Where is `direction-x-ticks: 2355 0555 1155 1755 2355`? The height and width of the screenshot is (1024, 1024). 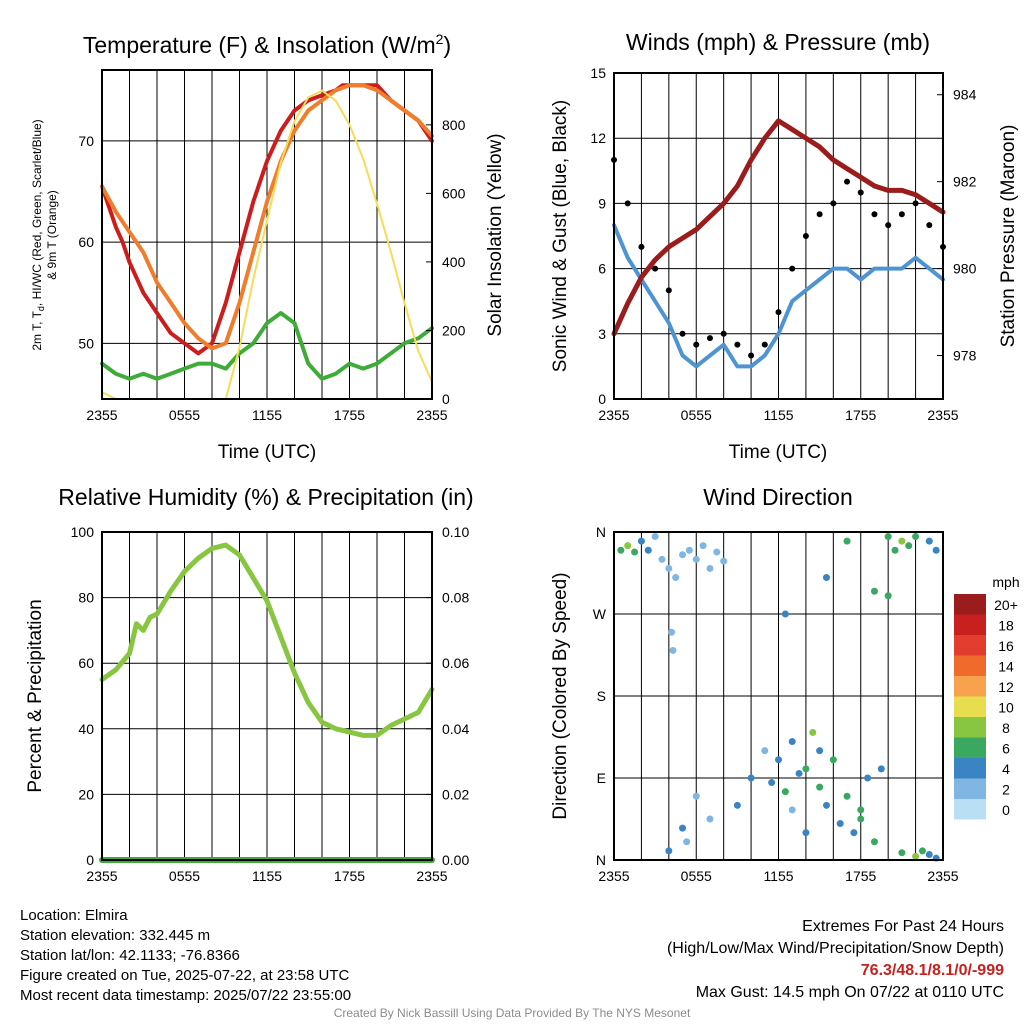
direction-x-ticks: 2355 0555 1155 1755 2355 is located at coordinates (778, 876).